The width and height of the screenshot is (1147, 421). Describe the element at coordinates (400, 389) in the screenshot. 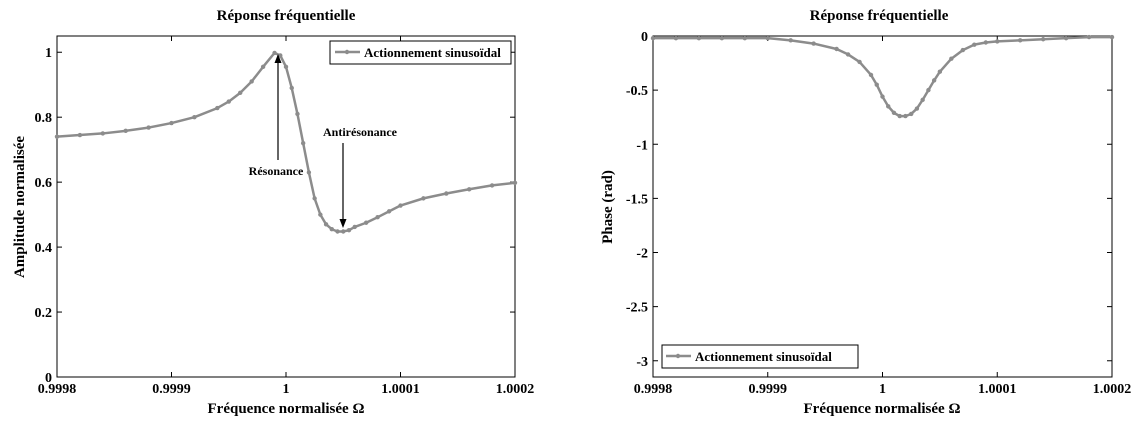

I see `amplitude-x-tick-label: 1.0001` at that location.